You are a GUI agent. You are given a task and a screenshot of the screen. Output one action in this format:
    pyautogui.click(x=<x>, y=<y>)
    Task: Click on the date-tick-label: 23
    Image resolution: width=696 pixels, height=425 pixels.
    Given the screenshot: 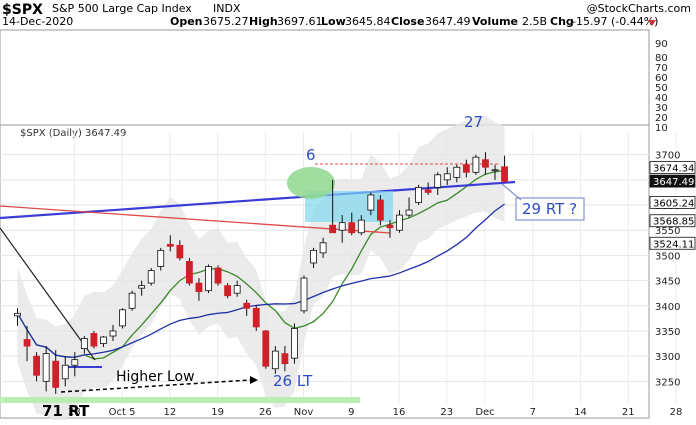 What is the action you would take?
    pyautogui.click(x=446, y=412)
    